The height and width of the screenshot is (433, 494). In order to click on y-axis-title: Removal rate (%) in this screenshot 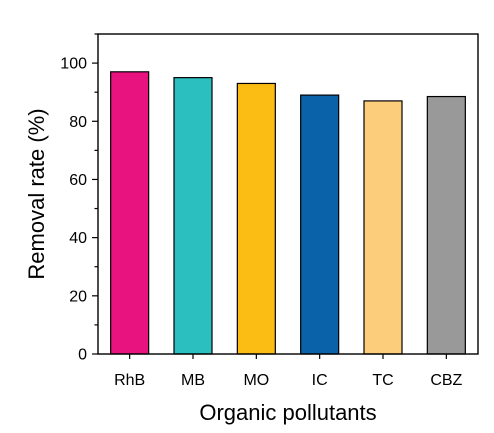, I will do `click(36, 193)`.